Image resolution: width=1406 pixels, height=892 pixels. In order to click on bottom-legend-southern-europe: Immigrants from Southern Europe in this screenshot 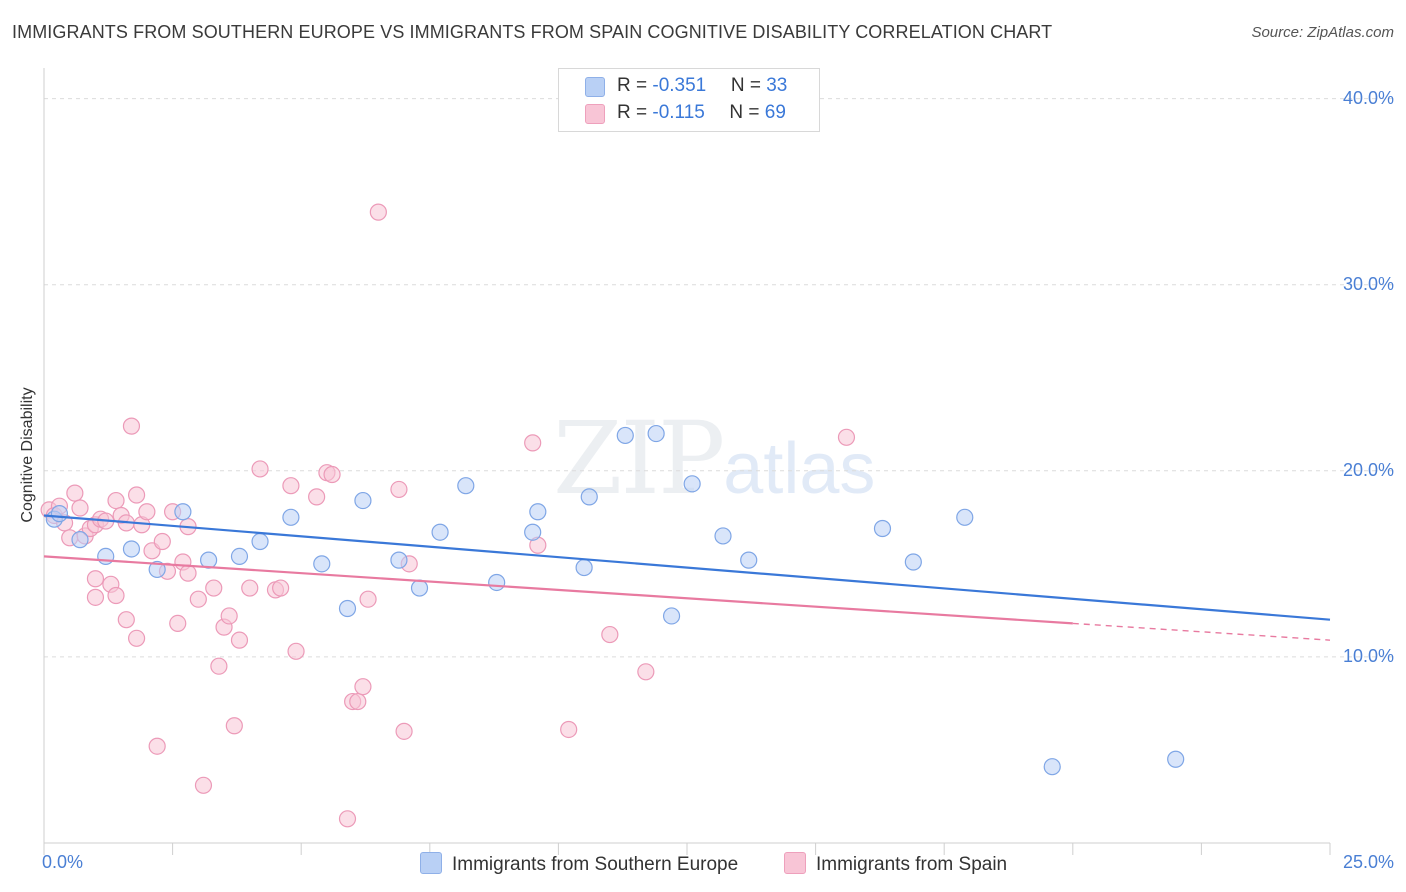, I will do `click(579, 864)`.